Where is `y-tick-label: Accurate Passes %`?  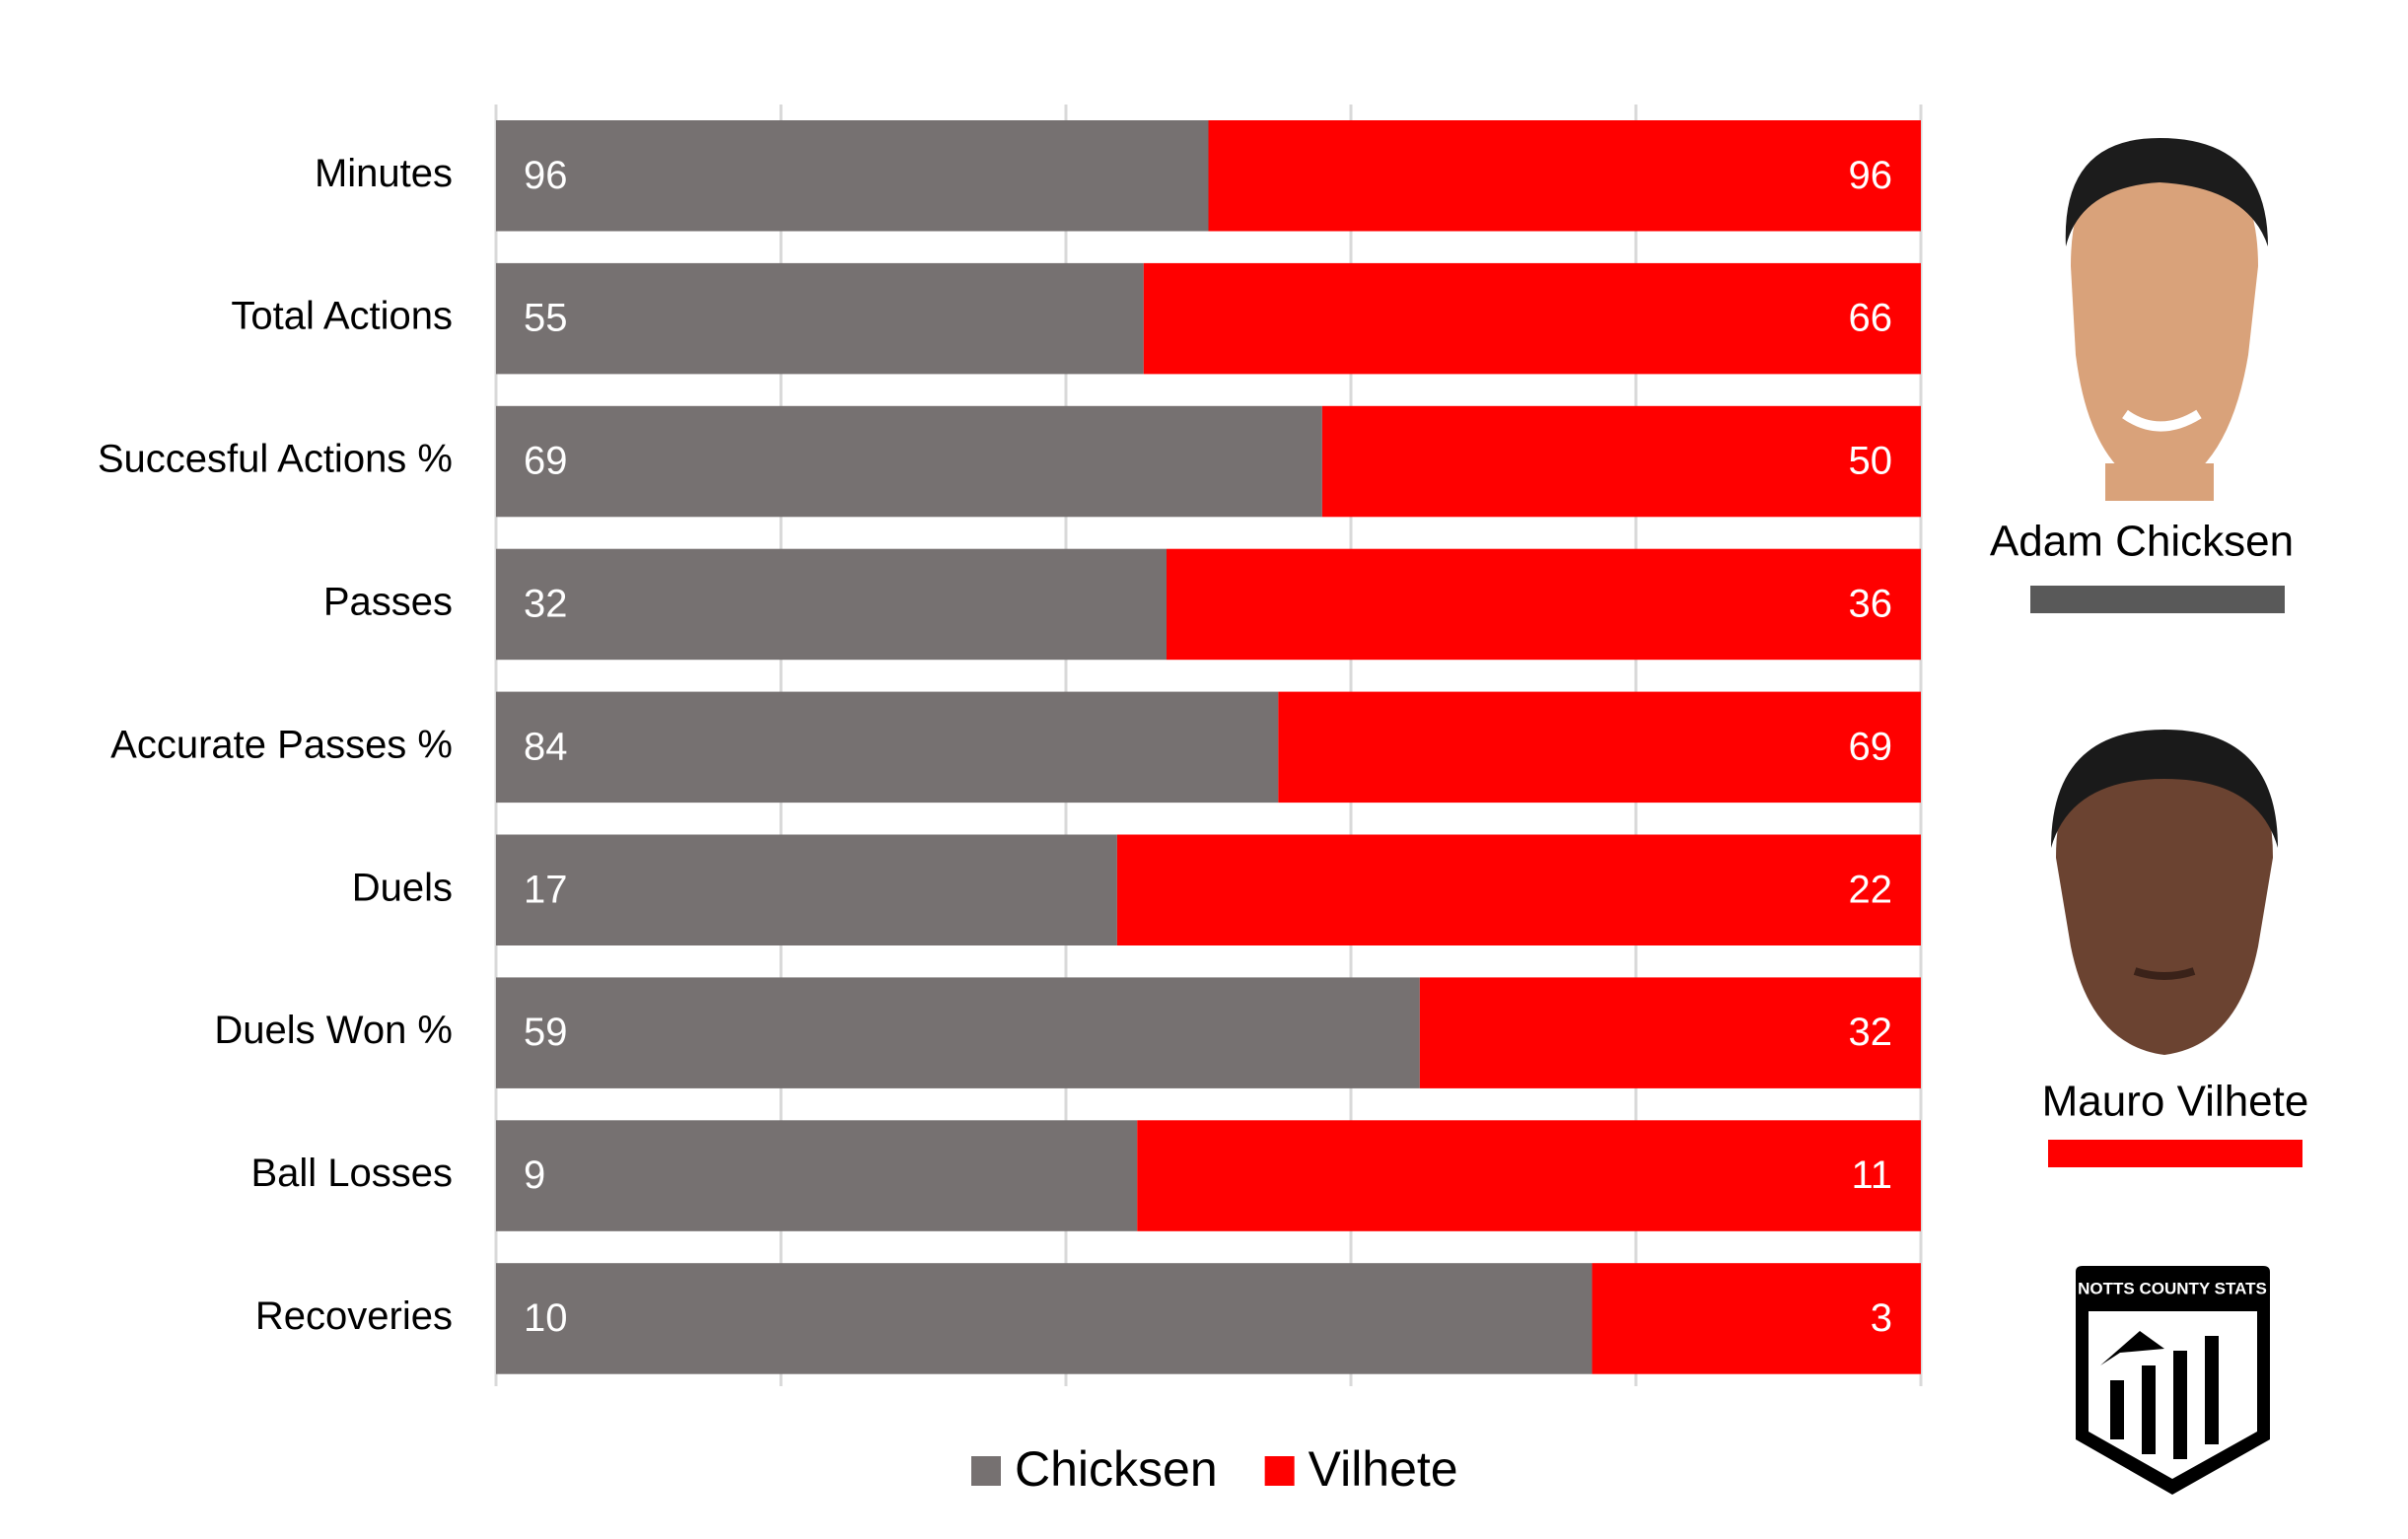 y-tick-label: Accurate Passes % is located at coordinates (281, 745).